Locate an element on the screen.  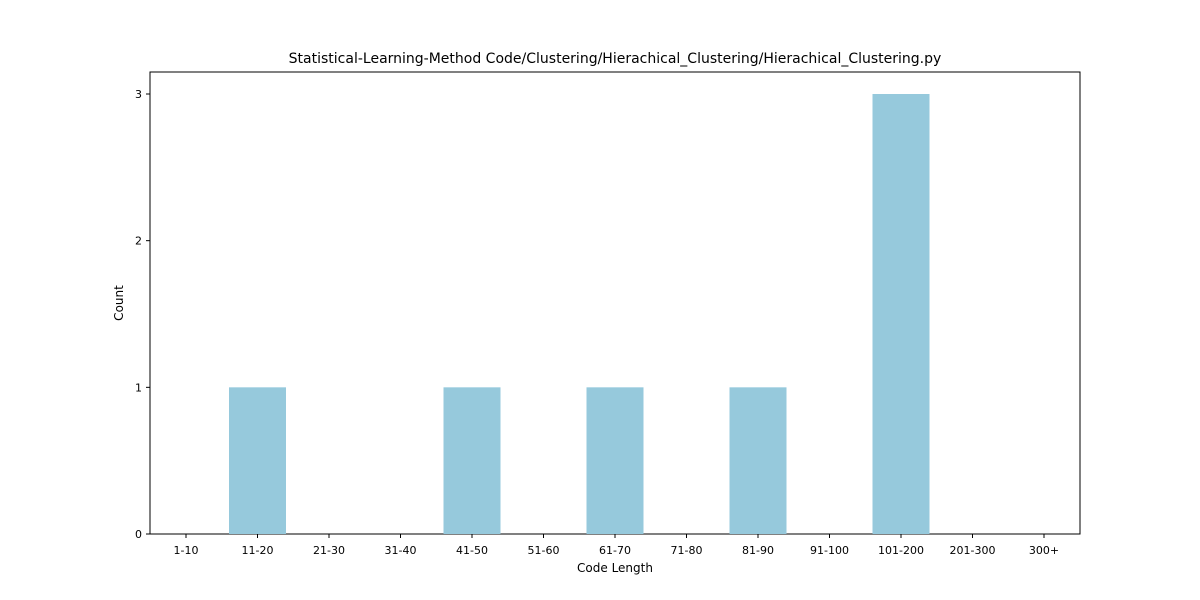
y-axis-ticks: 0 1 2 3 is located at coordinates (142, 314).